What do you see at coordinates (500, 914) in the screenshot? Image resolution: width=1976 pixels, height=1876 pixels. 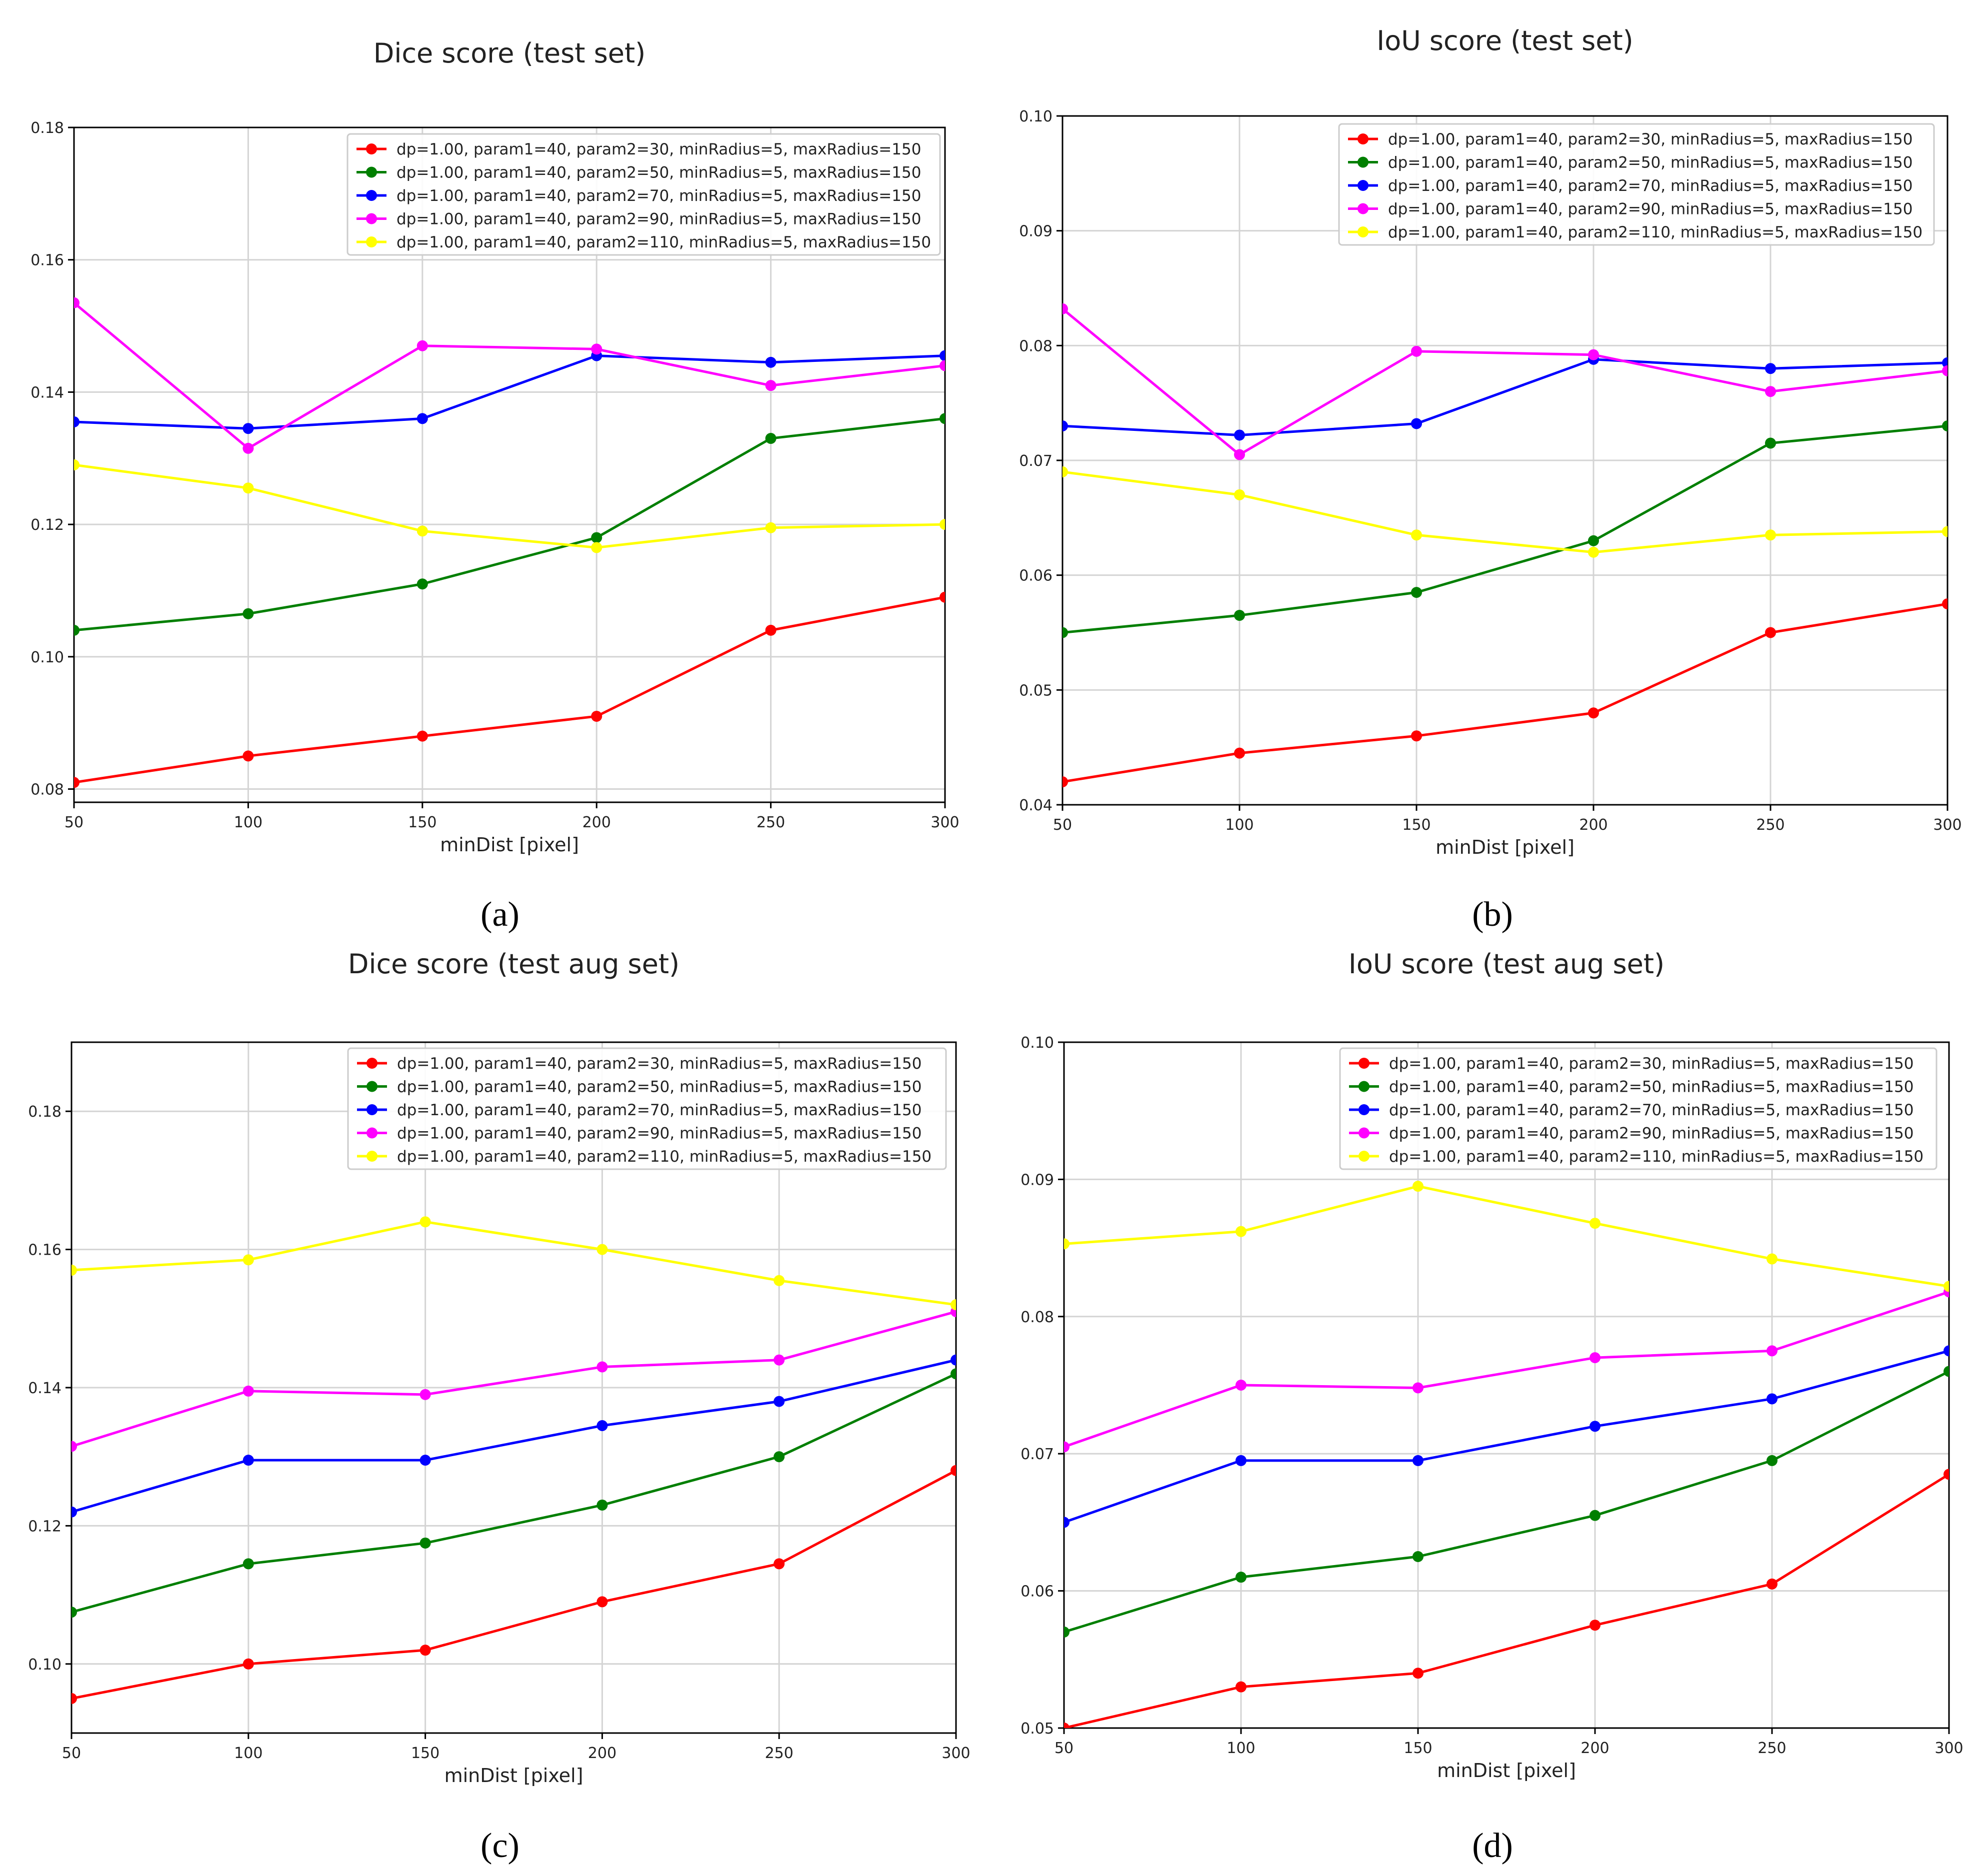 I see `panel-label: (a)` at bounding box center [500, 914].